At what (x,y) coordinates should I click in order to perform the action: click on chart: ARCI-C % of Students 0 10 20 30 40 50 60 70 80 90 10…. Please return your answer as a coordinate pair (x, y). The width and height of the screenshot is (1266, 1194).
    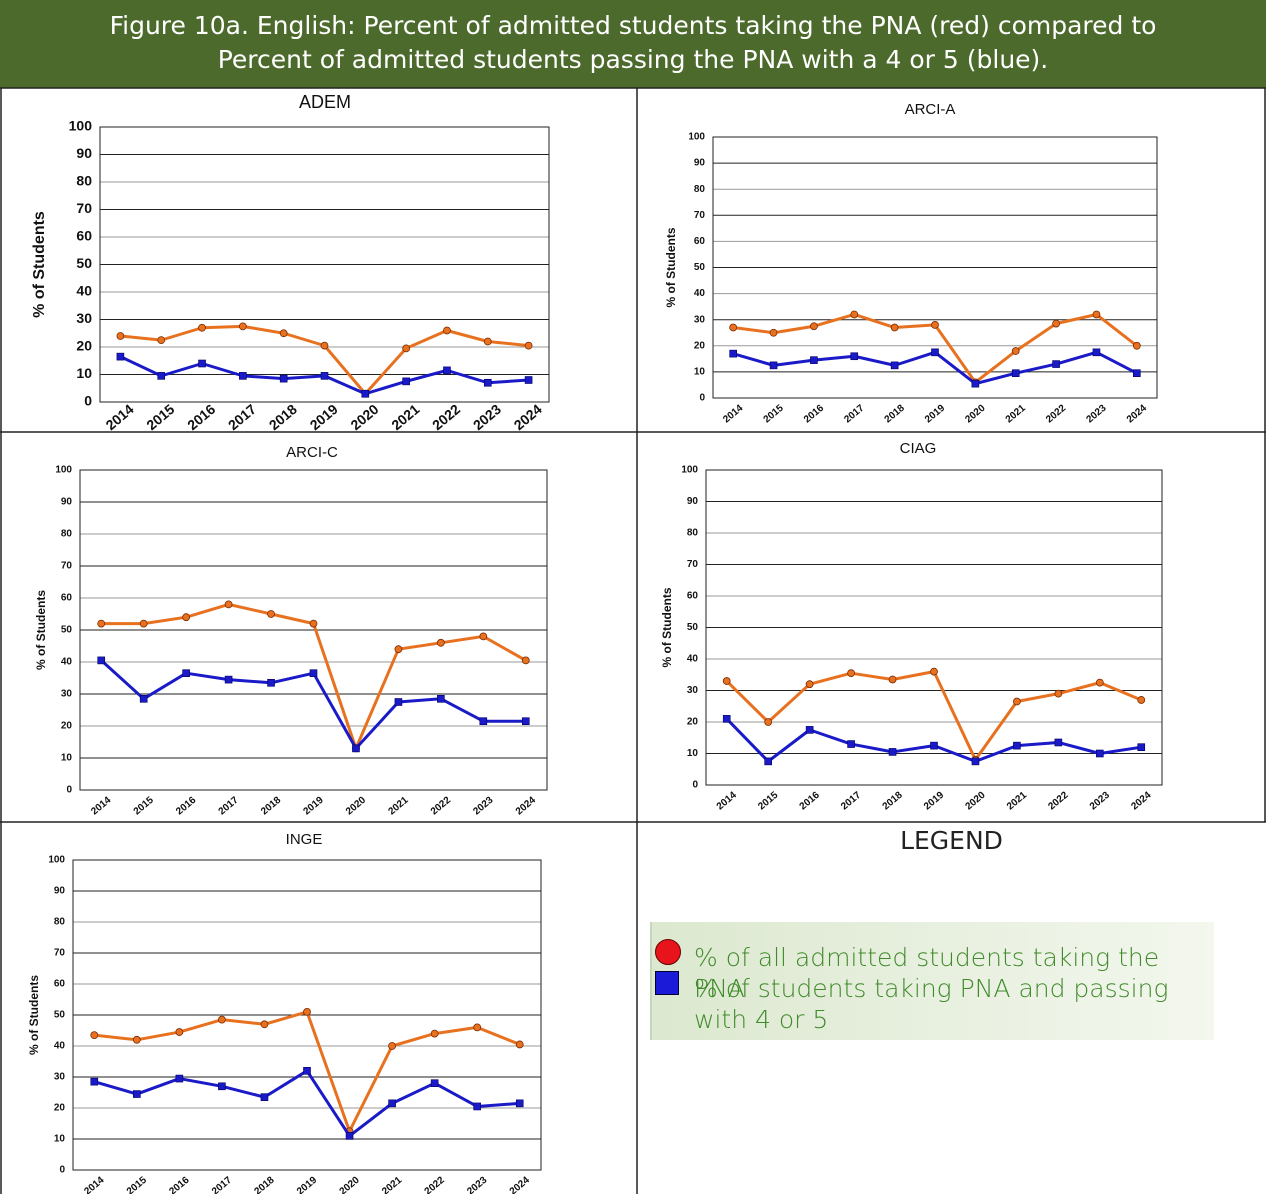
    Looking at the image, I should click on (291, 630).